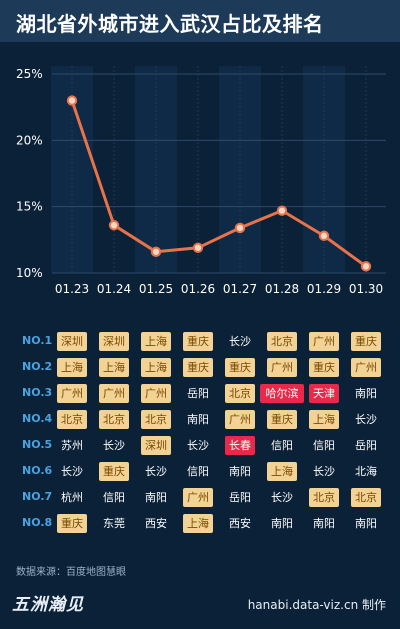 The height and width of the screenshot is (629, 400). Describe the element at coordinates (29, 273) in the screenshot. I see `y-tick-label: 10%` at that location.